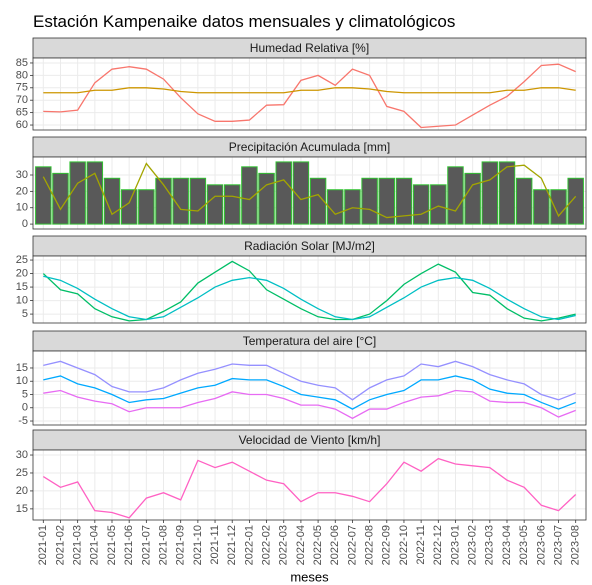 The width and height of the screenshot is (592, 585). I want to click on panel-title: Radiación Solar [MJ/m2], so click(309, 246).